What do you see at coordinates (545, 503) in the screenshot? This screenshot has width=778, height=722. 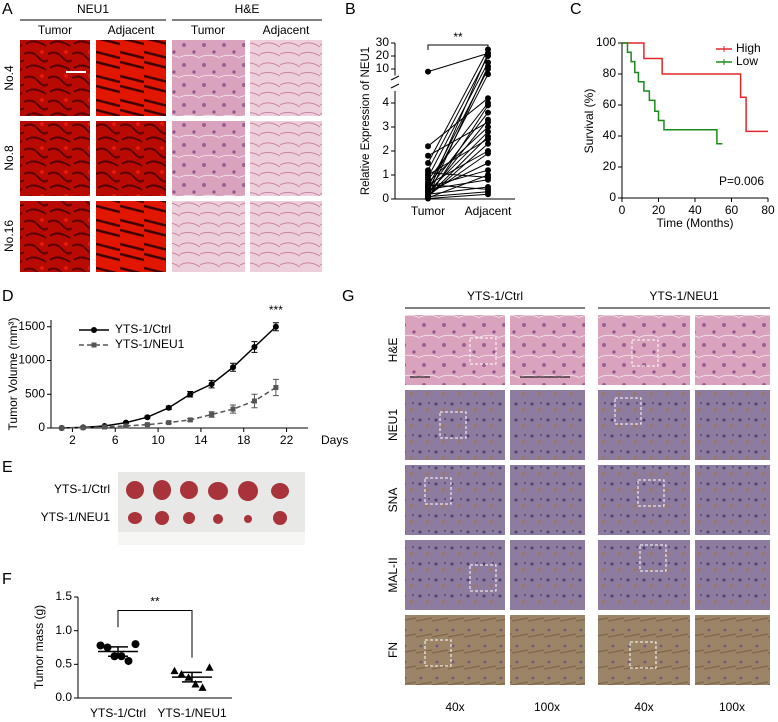 I see `zoom-boxes` at bounding box center [545, 503].